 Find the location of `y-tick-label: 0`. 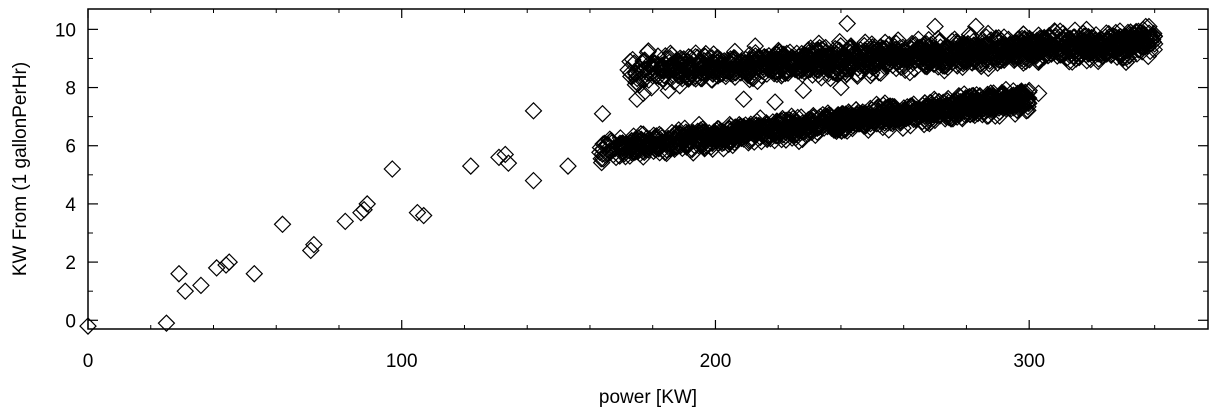

y-tick-label: 0 is located at coordinates (70, 321).